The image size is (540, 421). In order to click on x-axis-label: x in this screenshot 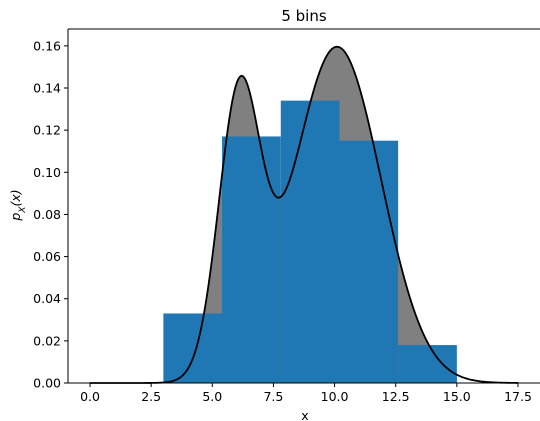, I will do `click(304, 414)`.